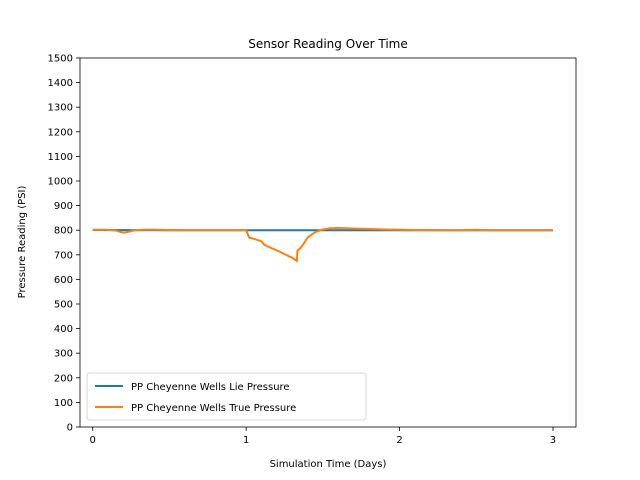 The image size is (640, 480). I want to click on x-tick-label: 0, so click(93, 440).